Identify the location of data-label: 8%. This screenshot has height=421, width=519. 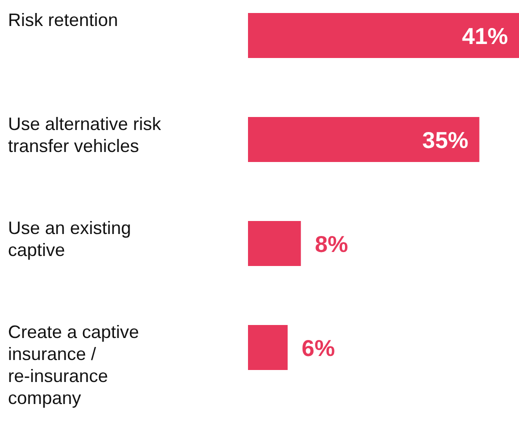
(331, 243).